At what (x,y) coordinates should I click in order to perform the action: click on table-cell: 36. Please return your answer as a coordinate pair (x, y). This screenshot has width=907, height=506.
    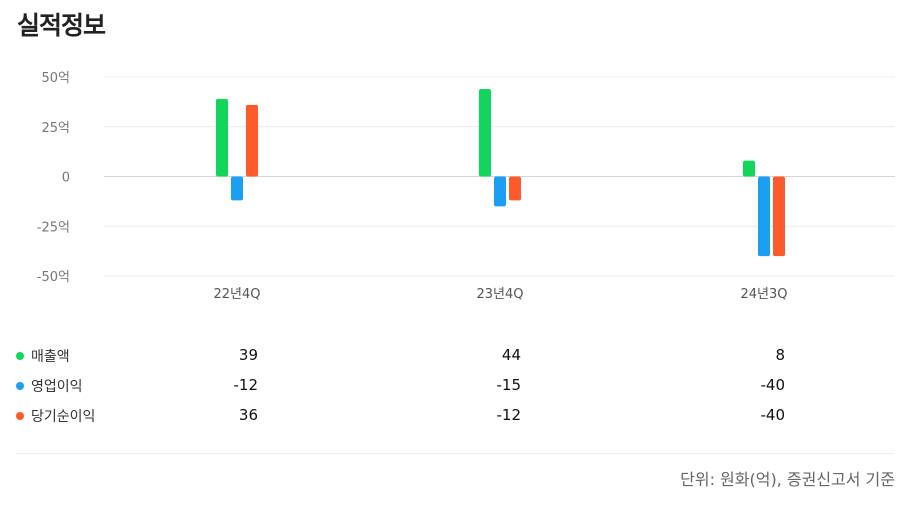
    Looking at the image, I should click on (248, 415).